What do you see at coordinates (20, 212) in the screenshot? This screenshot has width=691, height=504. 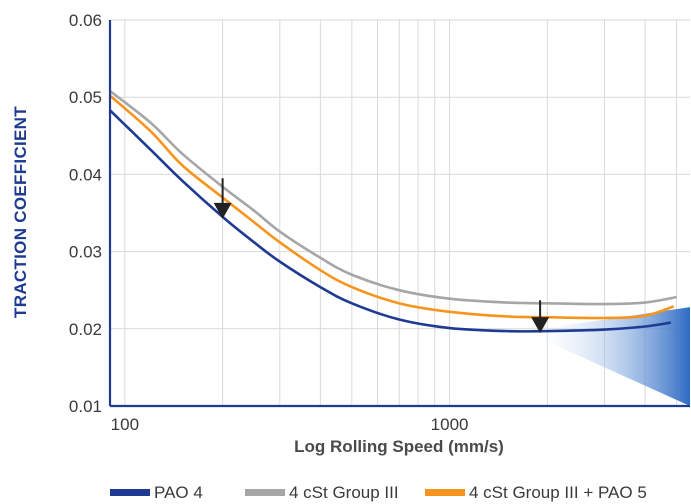 I see `y-axis-title: TRACTION COEFFICIENT` at bounding box center [20, 212].